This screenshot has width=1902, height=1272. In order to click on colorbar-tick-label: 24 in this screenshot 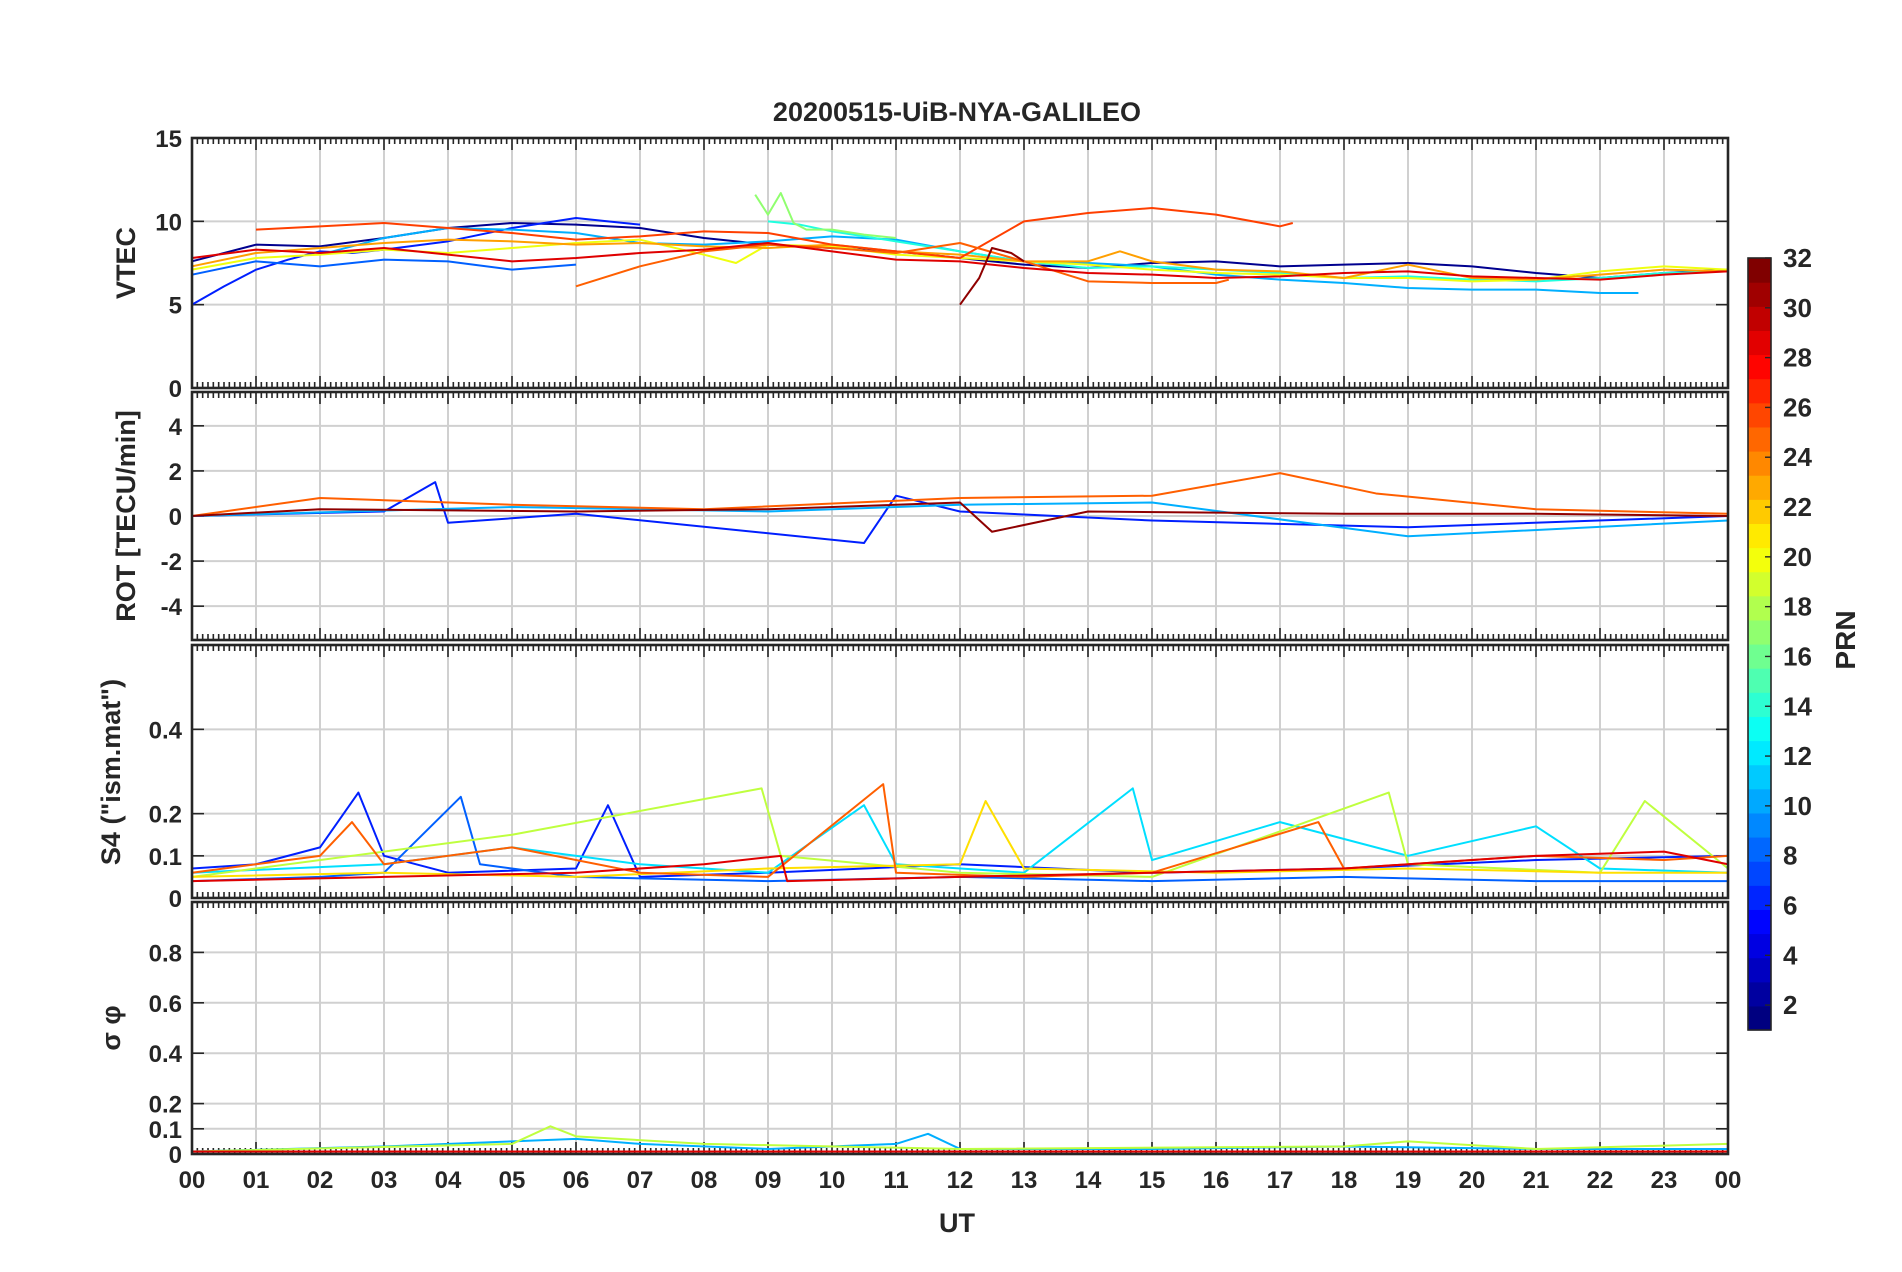, I will do `click(1797, 457)`.